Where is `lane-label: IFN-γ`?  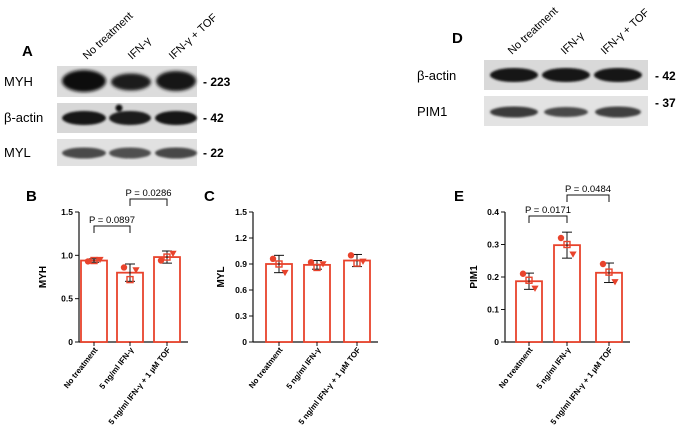 lane-label: IFN-γ is located at coordinates (140, 48).